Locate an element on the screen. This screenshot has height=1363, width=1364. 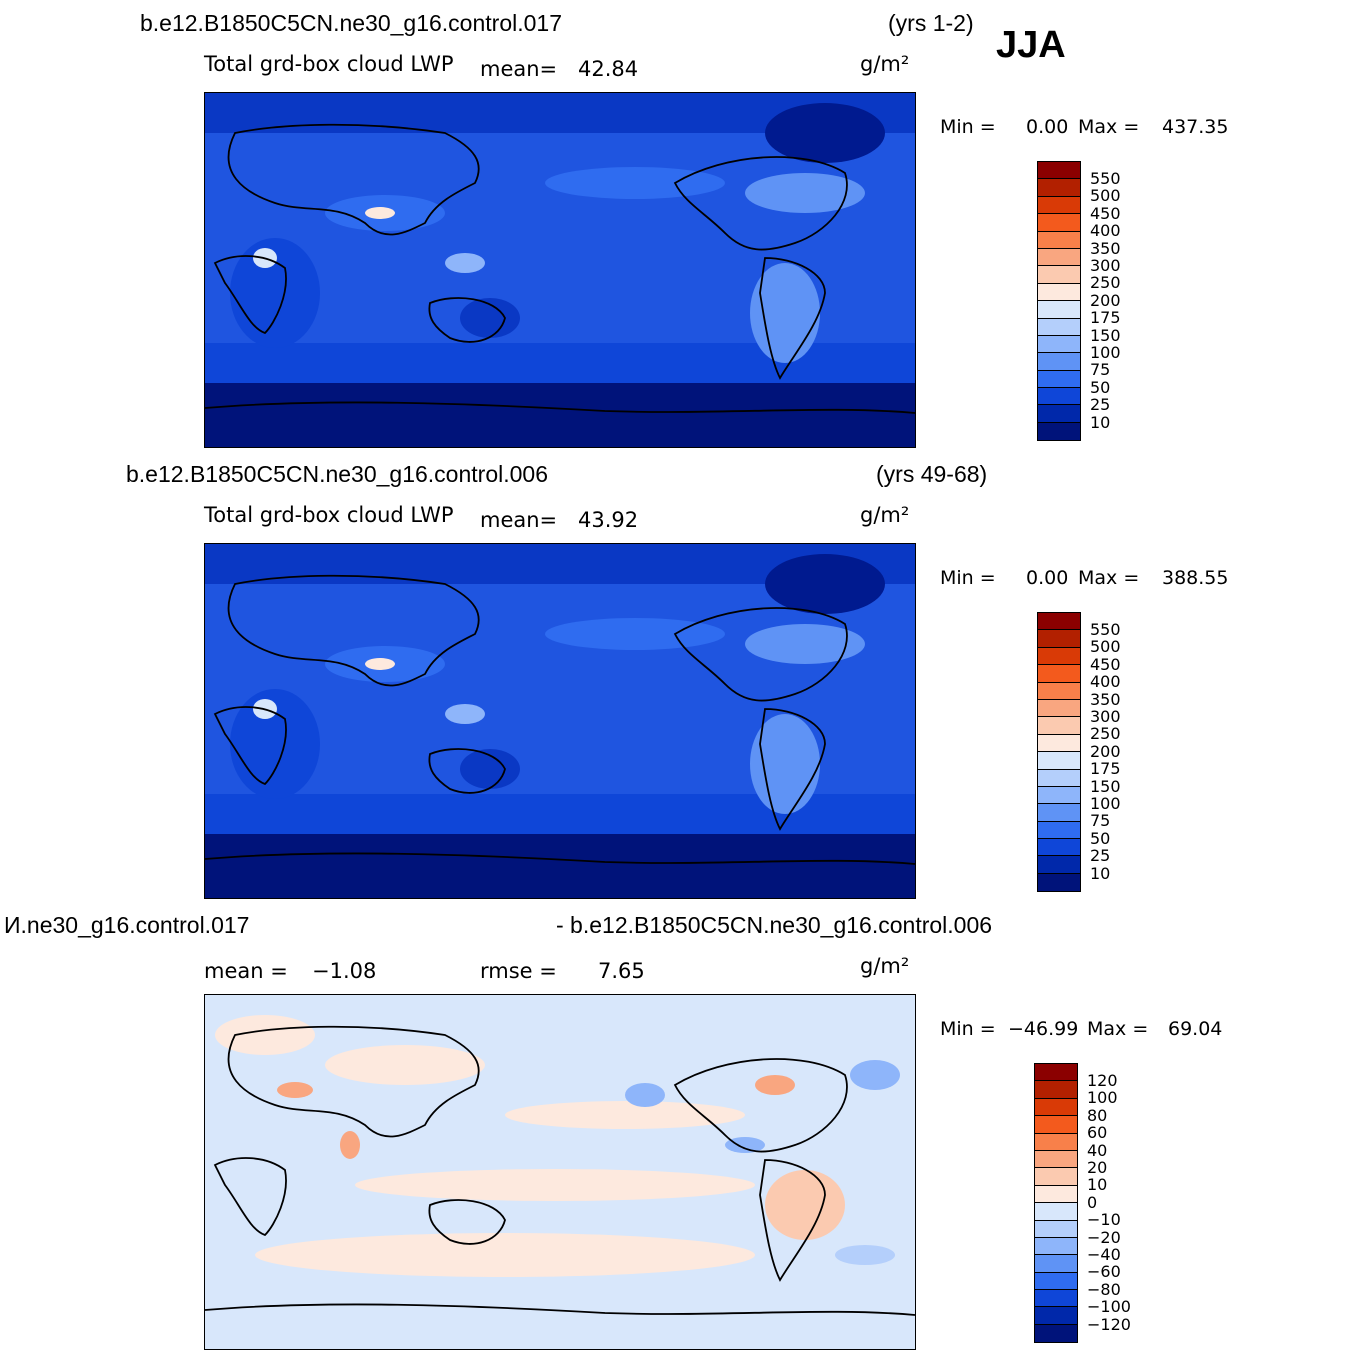
panel1-colorbar-level-label: 500 is located at coordinates (1105, 196).